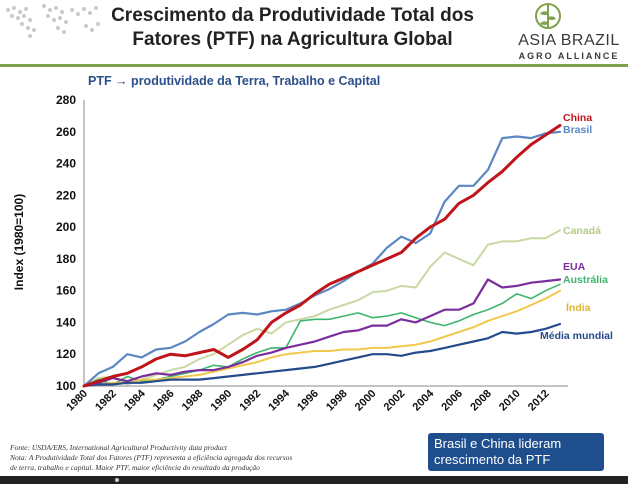  Describe the element at coordinates (66, 100) in the screenshot. I see `y-tick-label: 280` at that location.